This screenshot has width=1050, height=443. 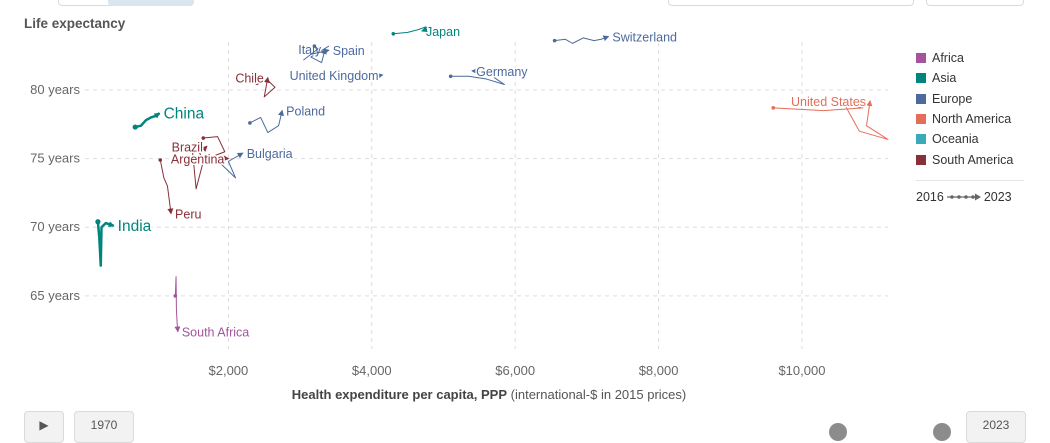 I want to click on legend-label: North America, so click(x=972, y=119).